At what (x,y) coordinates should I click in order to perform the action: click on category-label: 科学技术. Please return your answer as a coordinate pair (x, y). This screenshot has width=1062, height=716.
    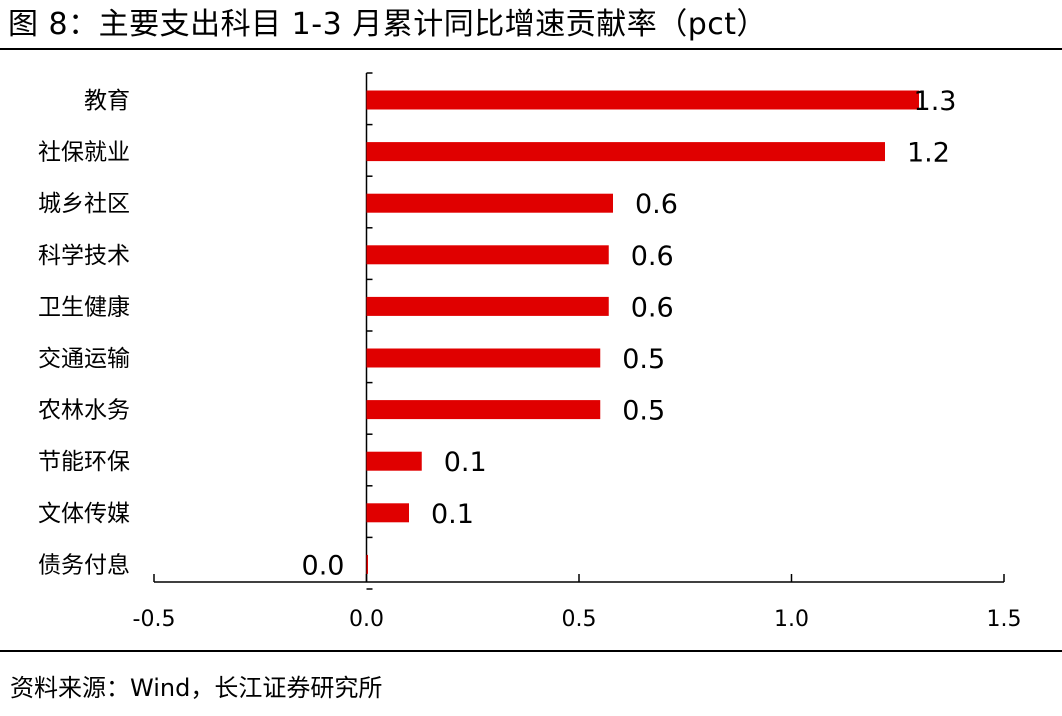
    Looking at the image, I should click on (84, 256).